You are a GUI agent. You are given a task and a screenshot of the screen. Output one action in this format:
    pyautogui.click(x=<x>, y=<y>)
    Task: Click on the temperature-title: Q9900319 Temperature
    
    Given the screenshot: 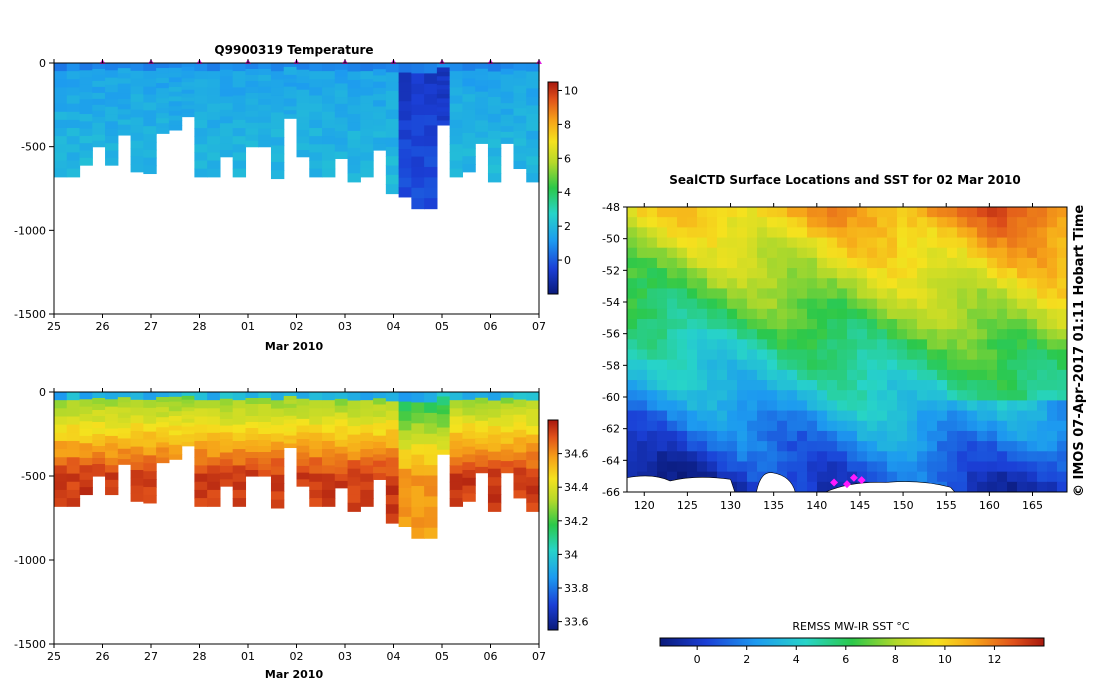 What is the action you would take?
    pyautogui.click(x=293, y=50)
    